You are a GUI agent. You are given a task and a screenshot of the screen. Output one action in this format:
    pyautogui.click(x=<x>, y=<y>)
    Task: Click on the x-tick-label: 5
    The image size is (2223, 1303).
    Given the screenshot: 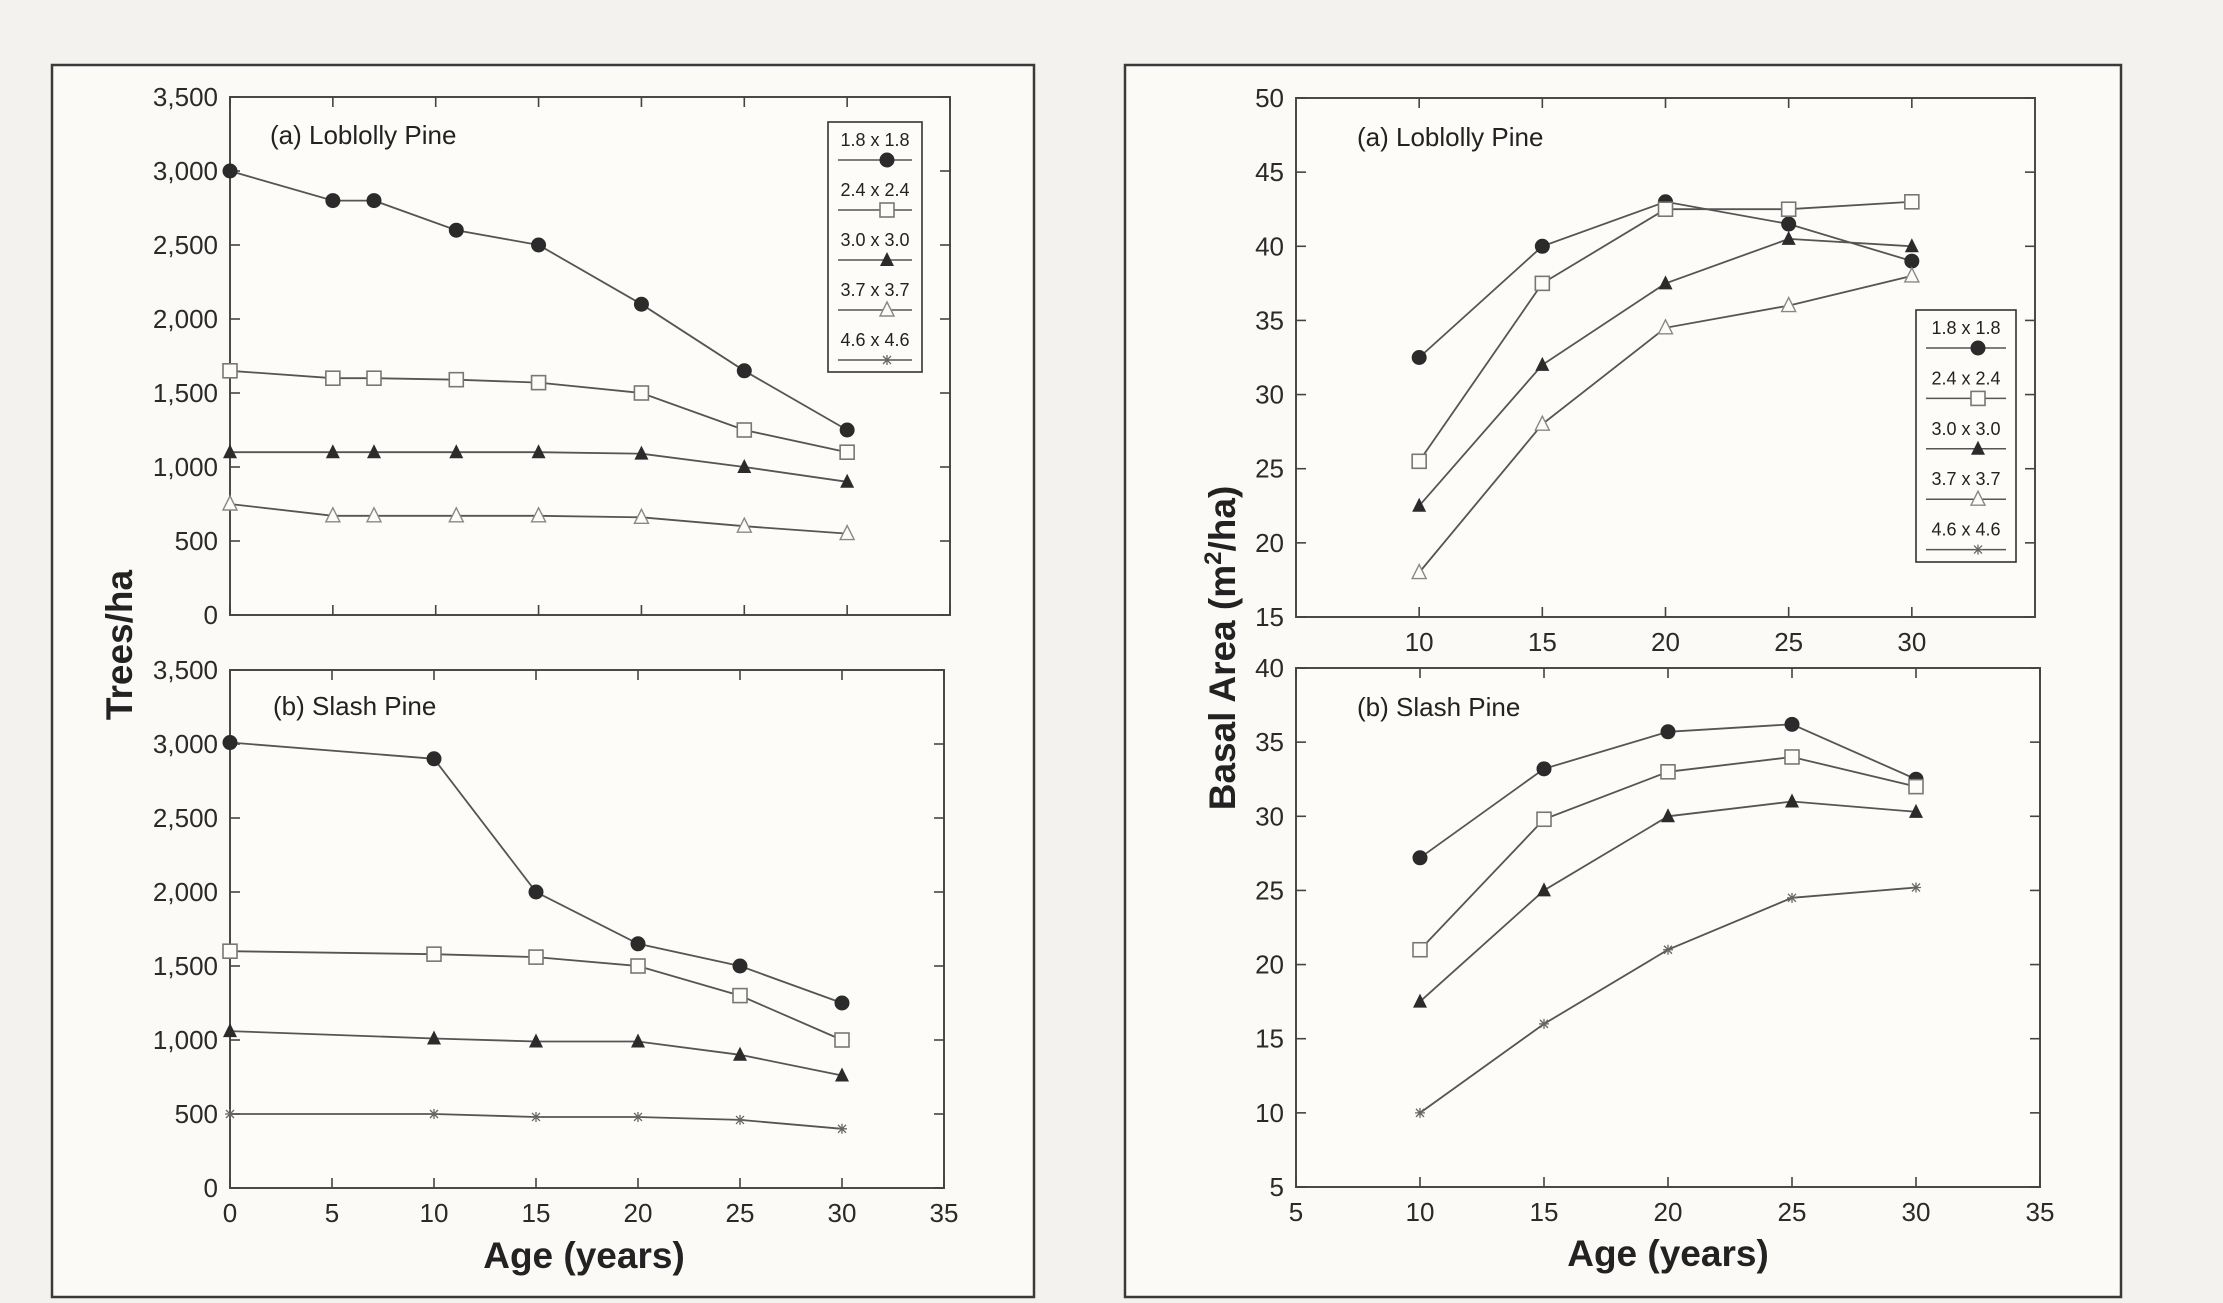 What is the action you would take?
    pyautogui.click(x=1296, y=1212)
    